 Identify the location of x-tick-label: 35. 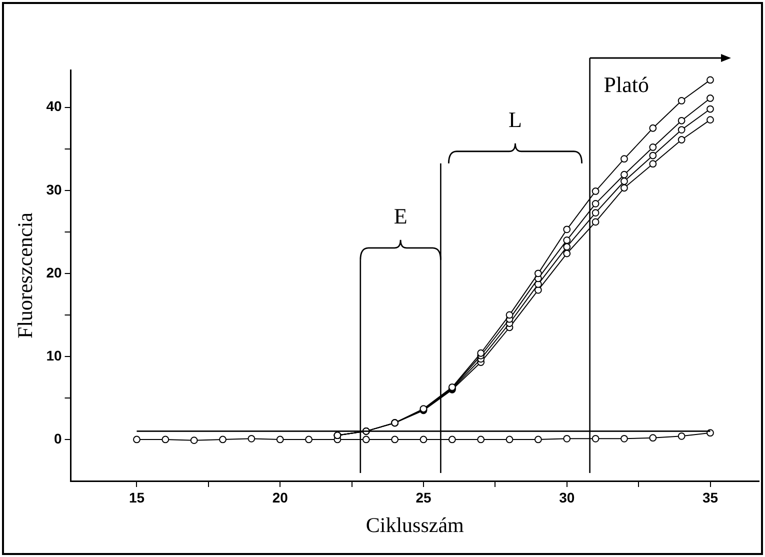
(710, 497).